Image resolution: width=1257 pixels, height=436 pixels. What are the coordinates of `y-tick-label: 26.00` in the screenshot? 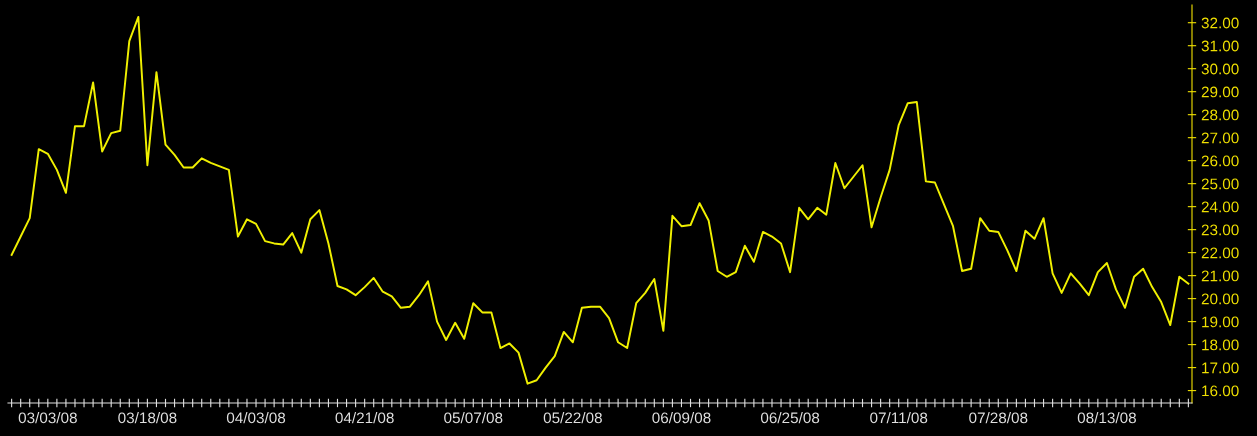 It's located at (1220, 161).